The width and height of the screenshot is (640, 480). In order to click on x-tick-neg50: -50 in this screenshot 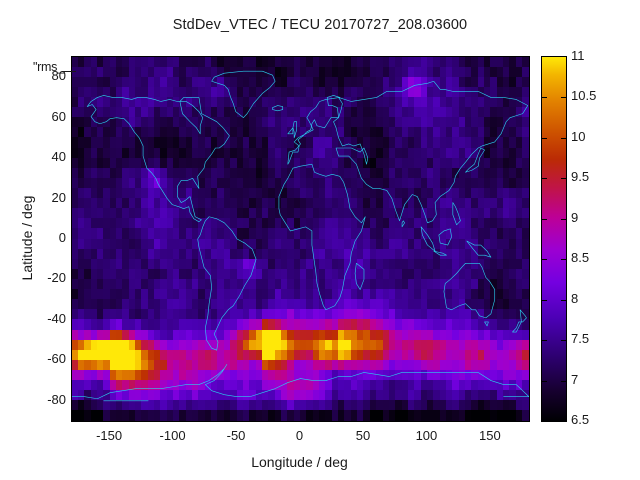, I will do `click(236, 435)`.